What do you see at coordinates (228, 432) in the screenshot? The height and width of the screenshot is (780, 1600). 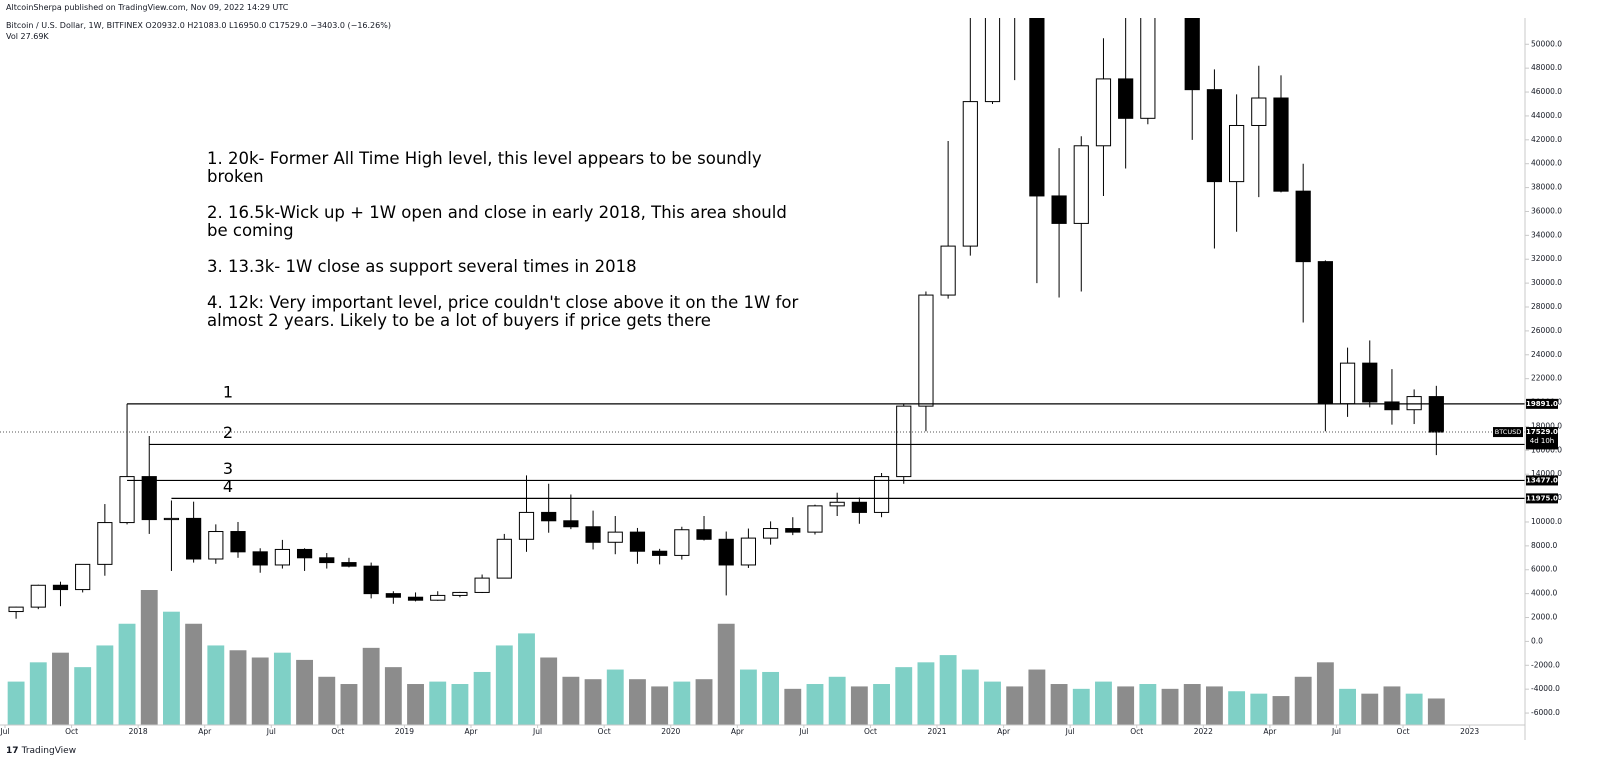 I see `level-number: 2` at bounding box center [228, 432].